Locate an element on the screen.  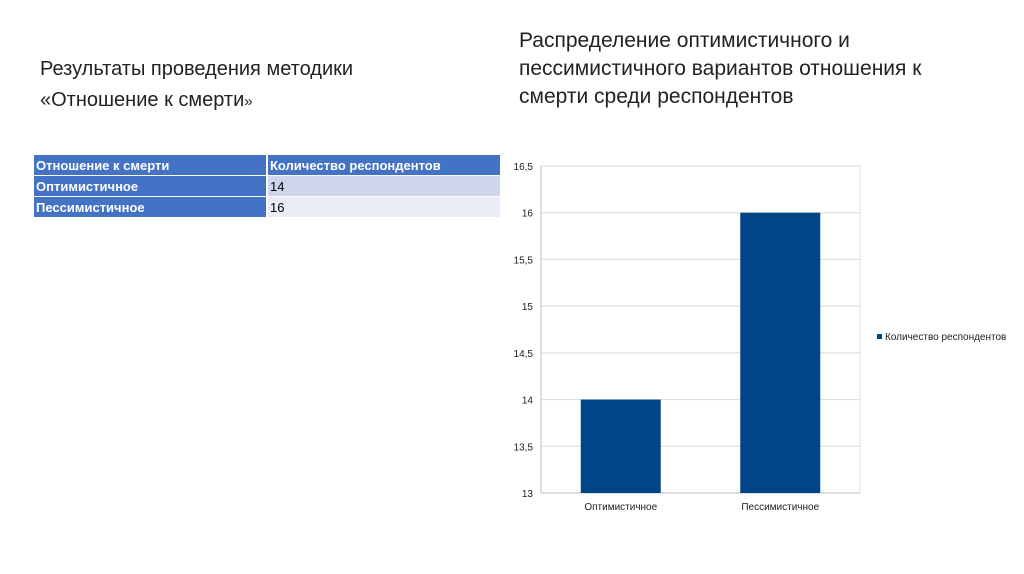
y-tick-label: 13 is located at coordinates (528, 494).